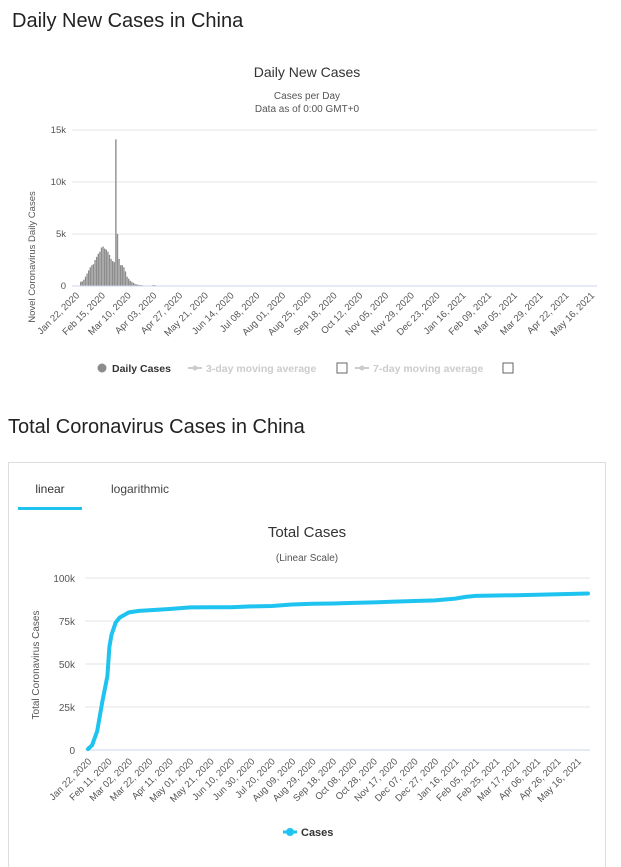 The image size is (621, 867). What do you see at coordinates (50, 493) in the screenshot?
I see `tab-linear: linear` at bounding box center [50, 493].